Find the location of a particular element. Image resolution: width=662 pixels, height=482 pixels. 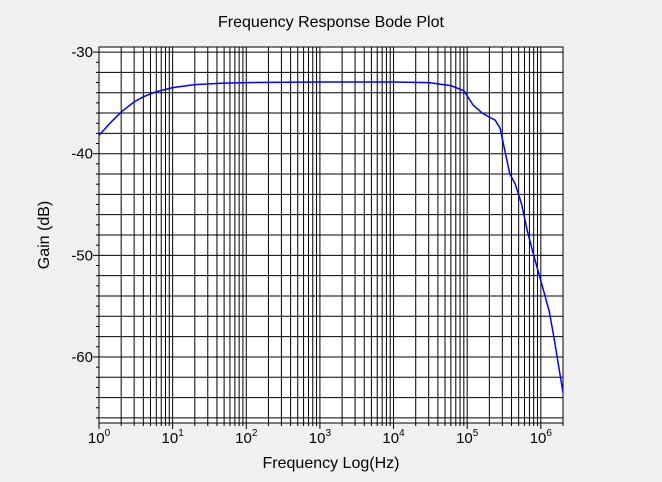

x-tick-label: 10⁶ is located at coordinates (541, 437).